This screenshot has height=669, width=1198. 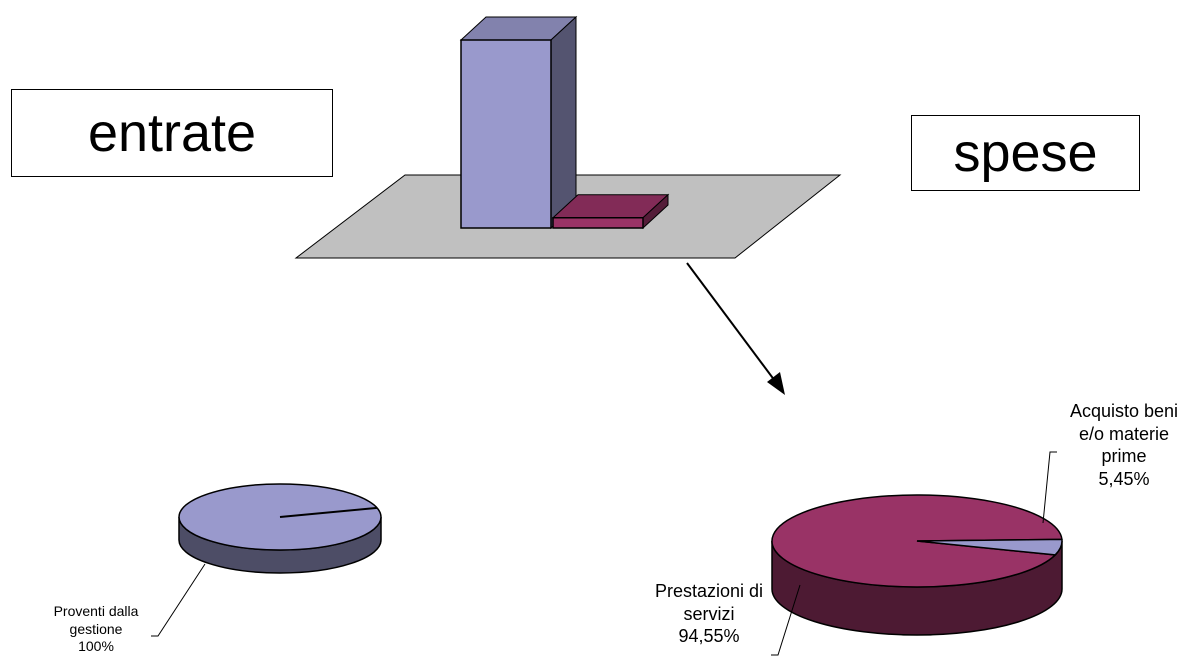 What do you see at coordinates (732, 324) in the screenshot?
I see `arrow-line` at bounding box center [732, 324].